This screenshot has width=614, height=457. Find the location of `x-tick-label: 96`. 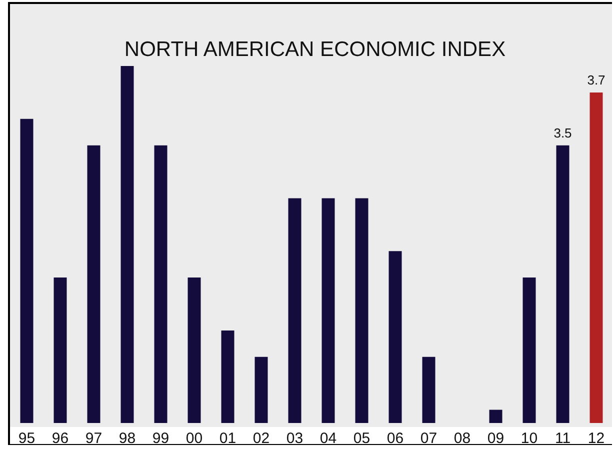

x-tick-label: 96 is located at coordinates (60, 438).